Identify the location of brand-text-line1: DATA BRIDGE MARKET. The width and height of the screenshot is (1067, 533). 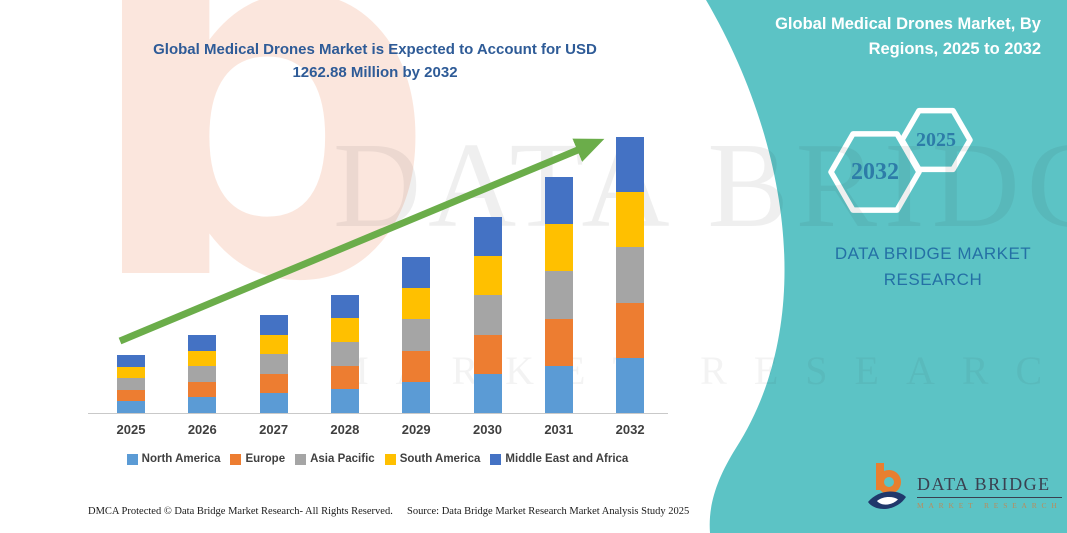
(933, 253).